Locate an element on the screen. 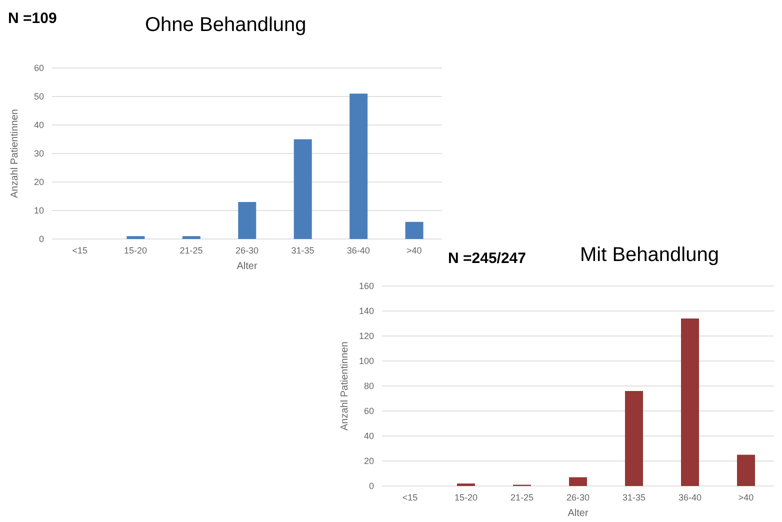  chart-title: Mit Behandlung is located at coordinates (649, 255).